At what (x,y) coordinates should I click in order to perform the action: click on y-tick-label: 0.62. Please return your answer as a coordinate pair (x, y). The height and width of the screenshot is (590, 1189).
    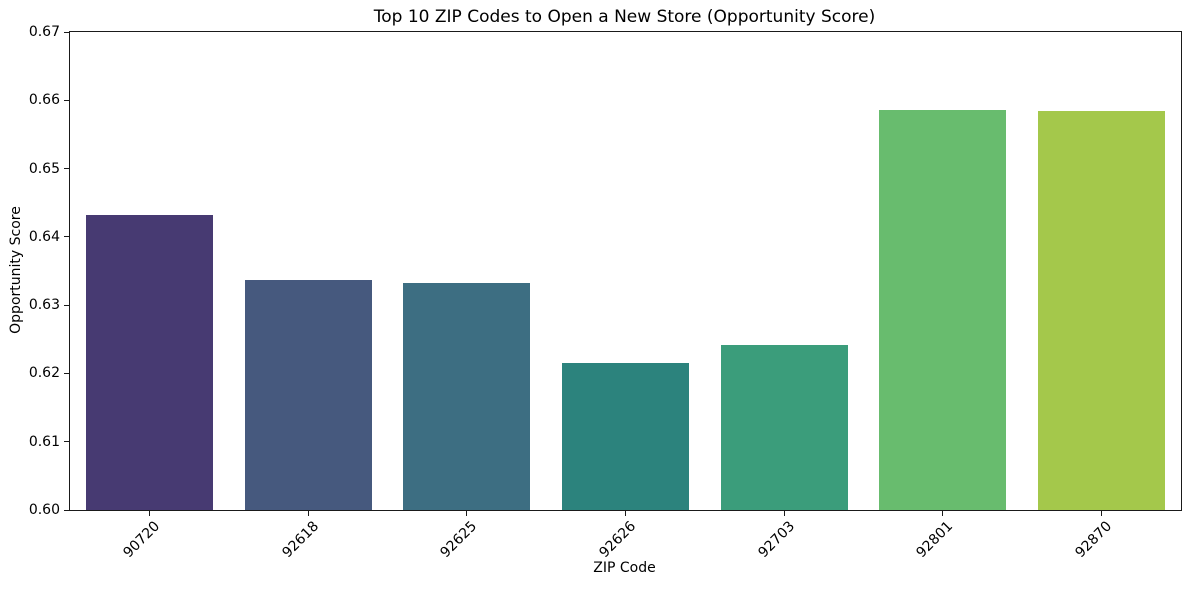
    Looking at the image, I should click on (44, 373).